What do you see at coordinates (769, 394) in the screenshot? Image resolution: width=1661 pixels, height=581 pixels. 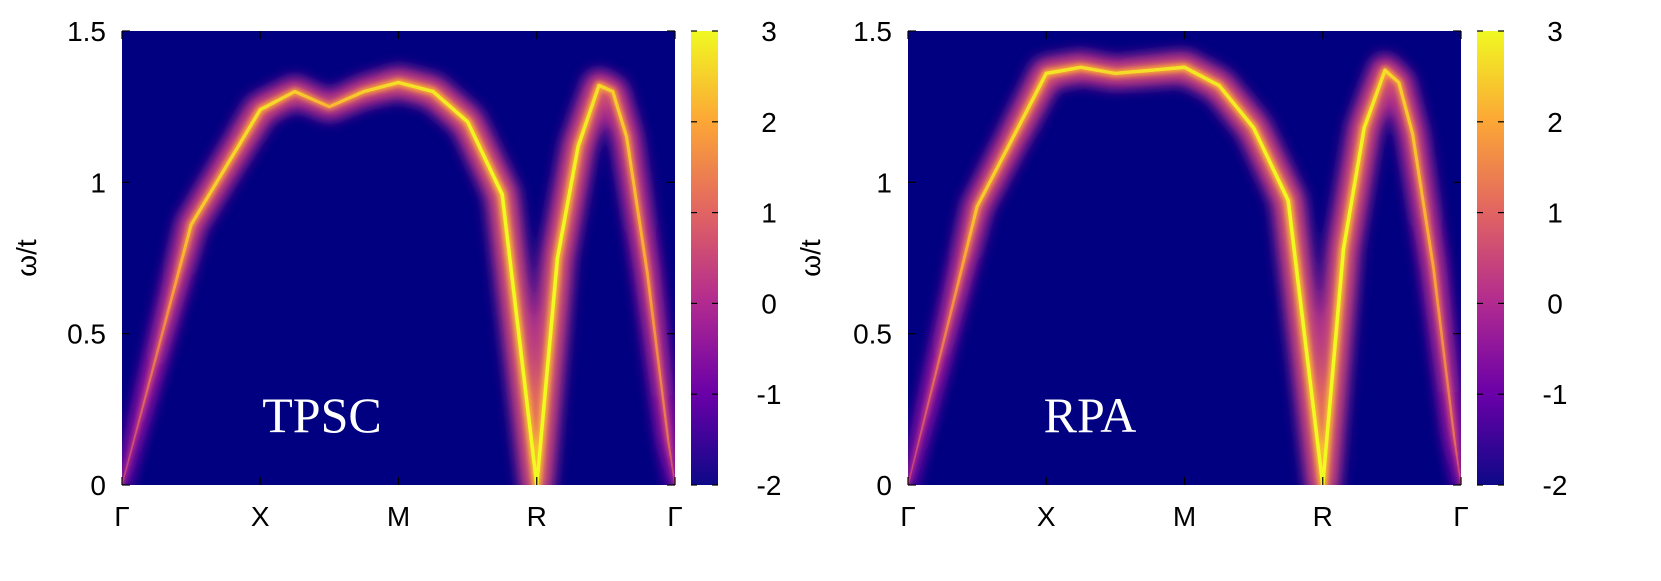 I see `panel-1-colorbar-tick-label: -1` at bounding box center [769, 394].